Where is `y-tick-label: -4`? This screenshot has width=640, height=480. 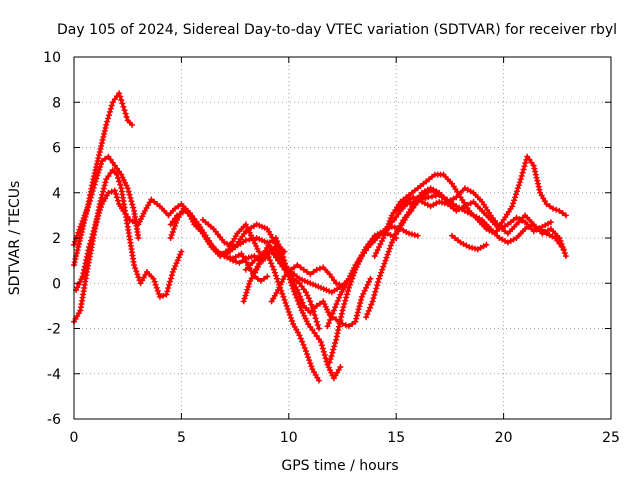
y-tick-label: -4 is located at coordinates (54, 375).